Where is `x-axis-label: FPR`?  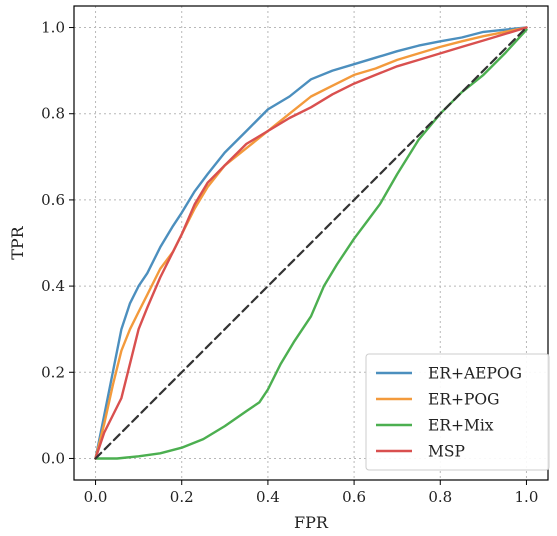
x-axis-label: FPR is located at coordinates (311, 522).